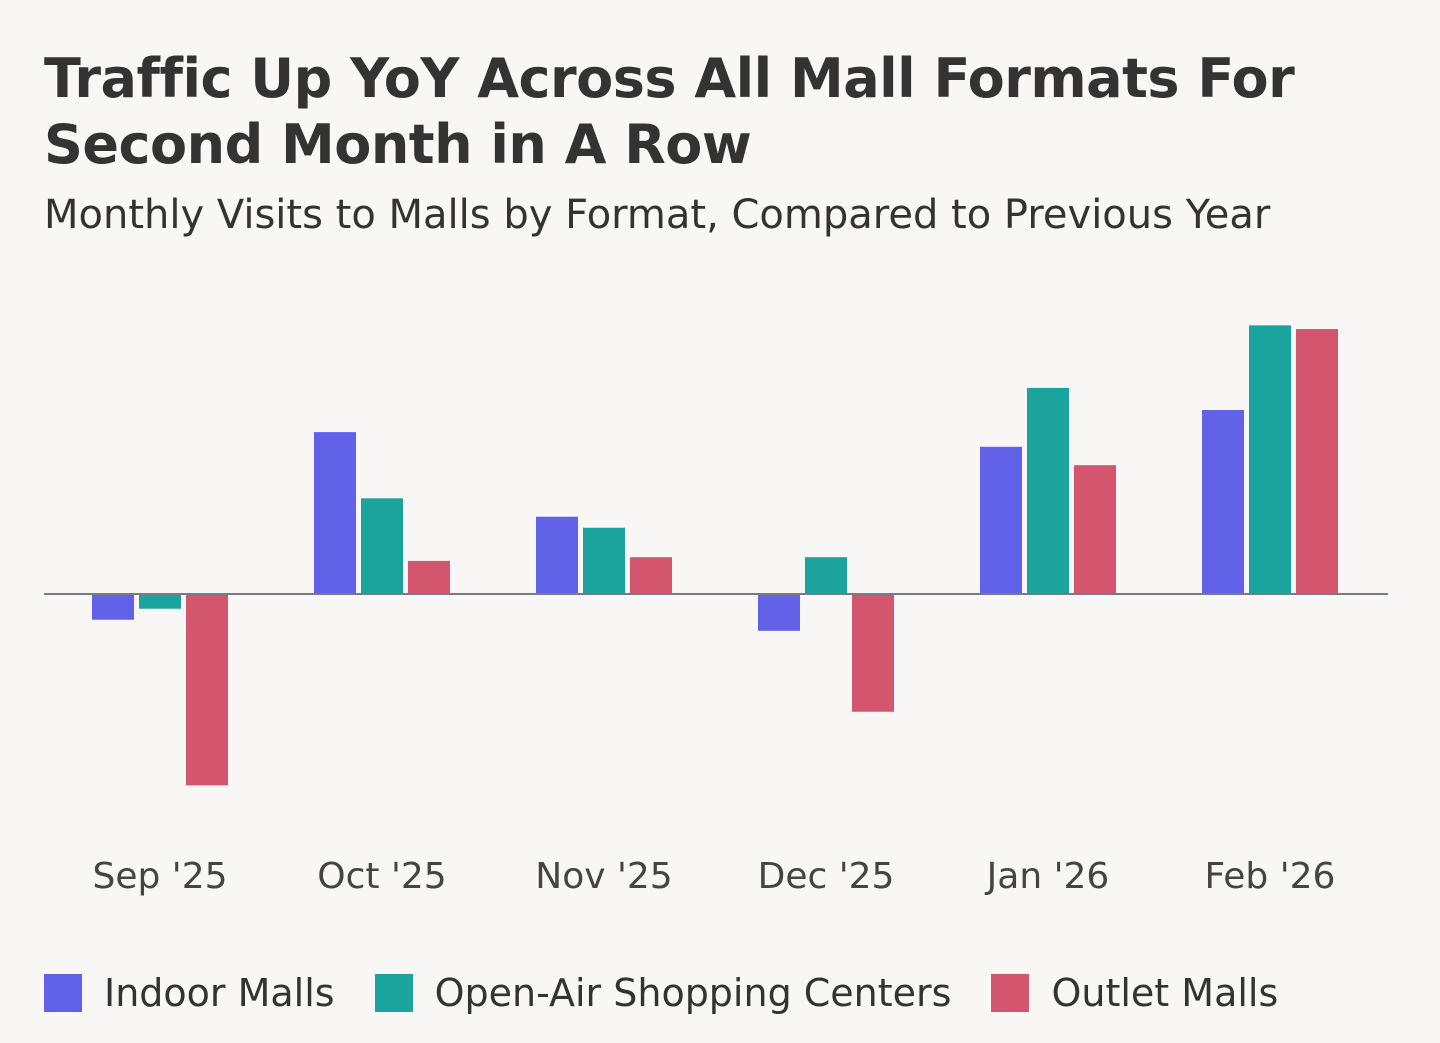  Describe the element at coordinates (1047, 876) in the screenshot. I see `x-tick-label: Jan '26` at that location.